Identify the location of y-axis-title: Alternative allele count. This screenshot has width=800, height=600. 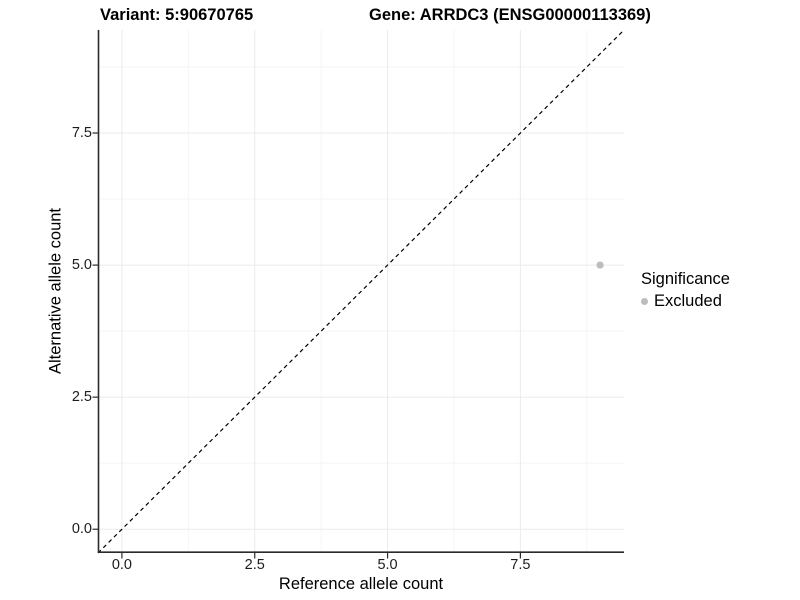
(55, 291).